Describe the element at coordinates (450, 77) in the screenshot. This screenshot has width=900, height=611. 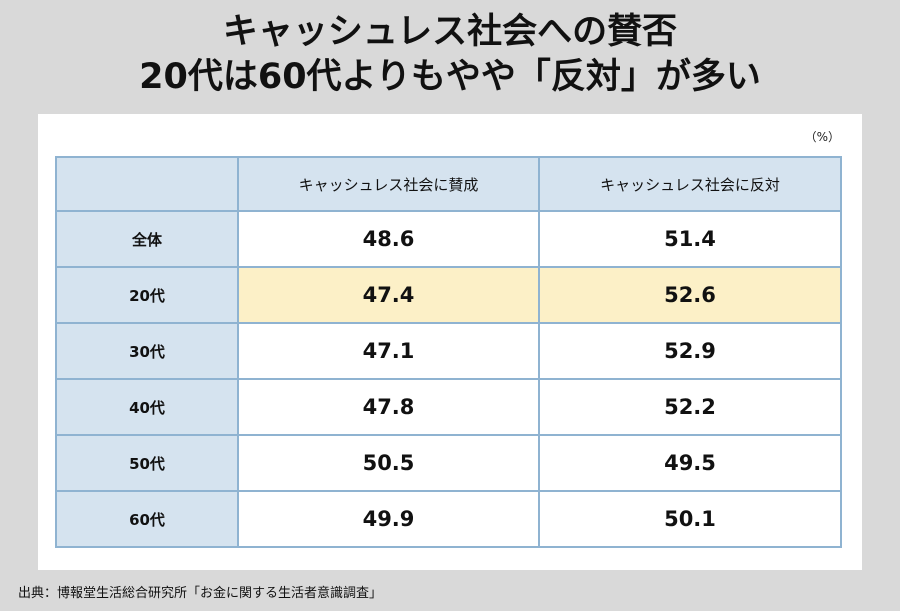
I see `title-line-2: 20代は60代よりもやや「反対」が多い` at that location.